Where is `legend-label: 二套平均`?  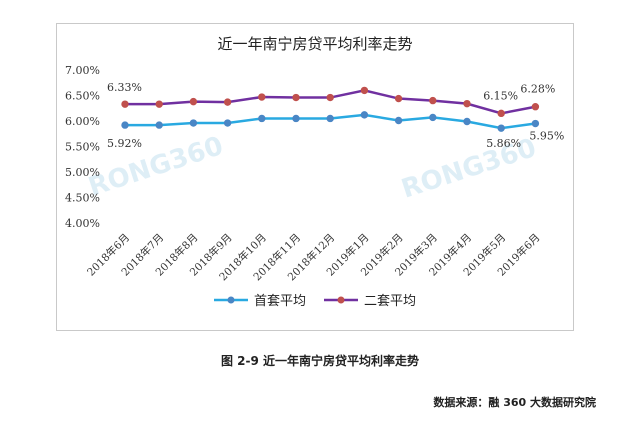 legend-label: 二套平均 is located at coordinates (390, 301).